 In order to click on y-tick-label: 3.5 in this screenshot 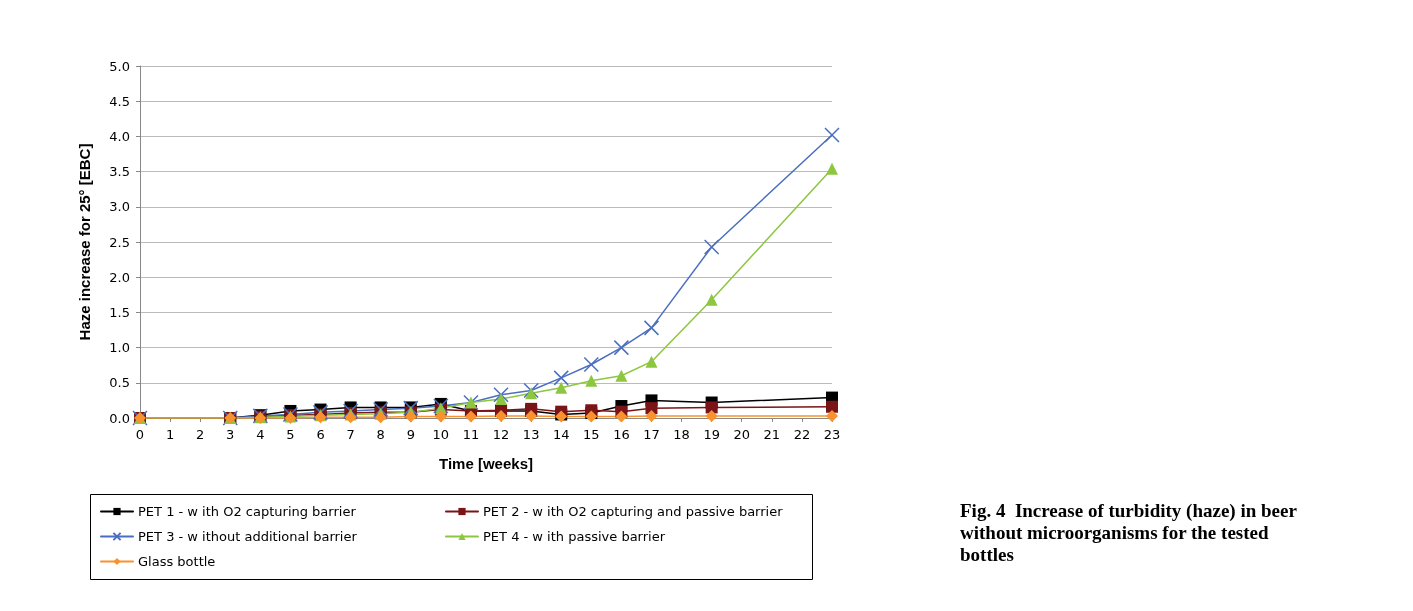, I will do `click(119, 172)`.